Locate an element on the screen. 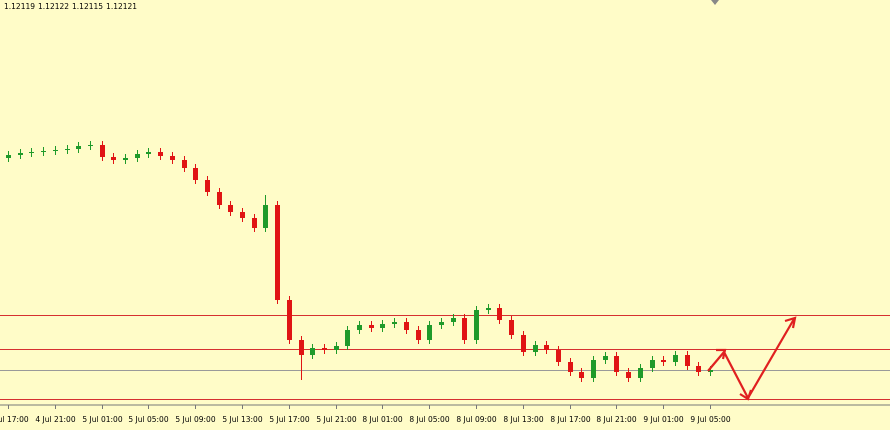  ohlc-value: 1.12122 is located at coordinates (53, 6).